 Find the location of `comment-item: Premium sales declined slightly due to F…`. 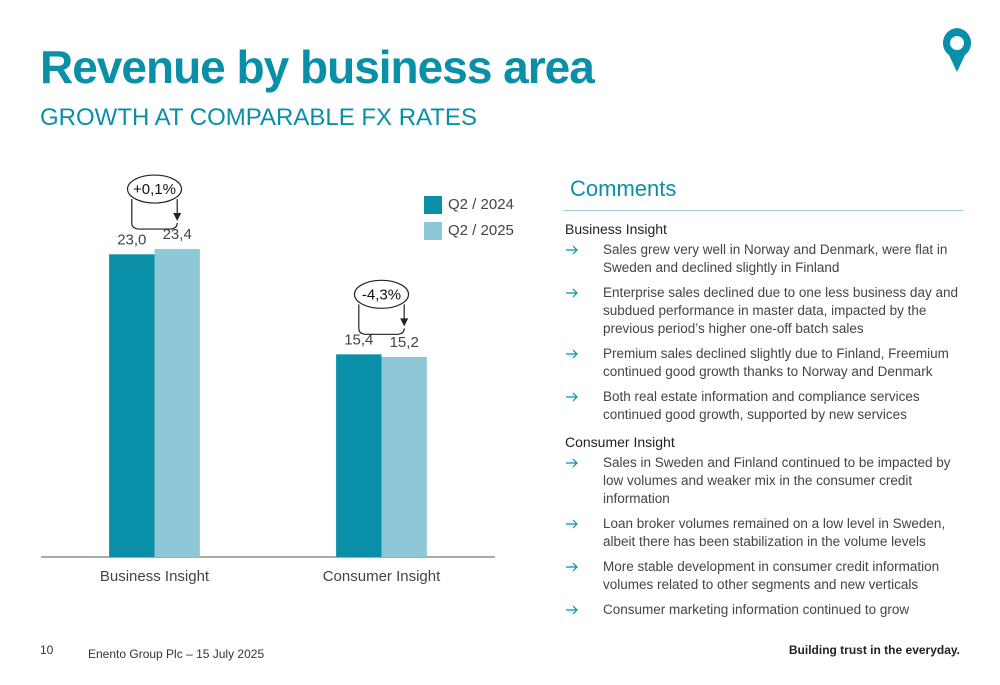

comment-item: Premium sales declined slightly due to F… is located at coordinates (763, 363).